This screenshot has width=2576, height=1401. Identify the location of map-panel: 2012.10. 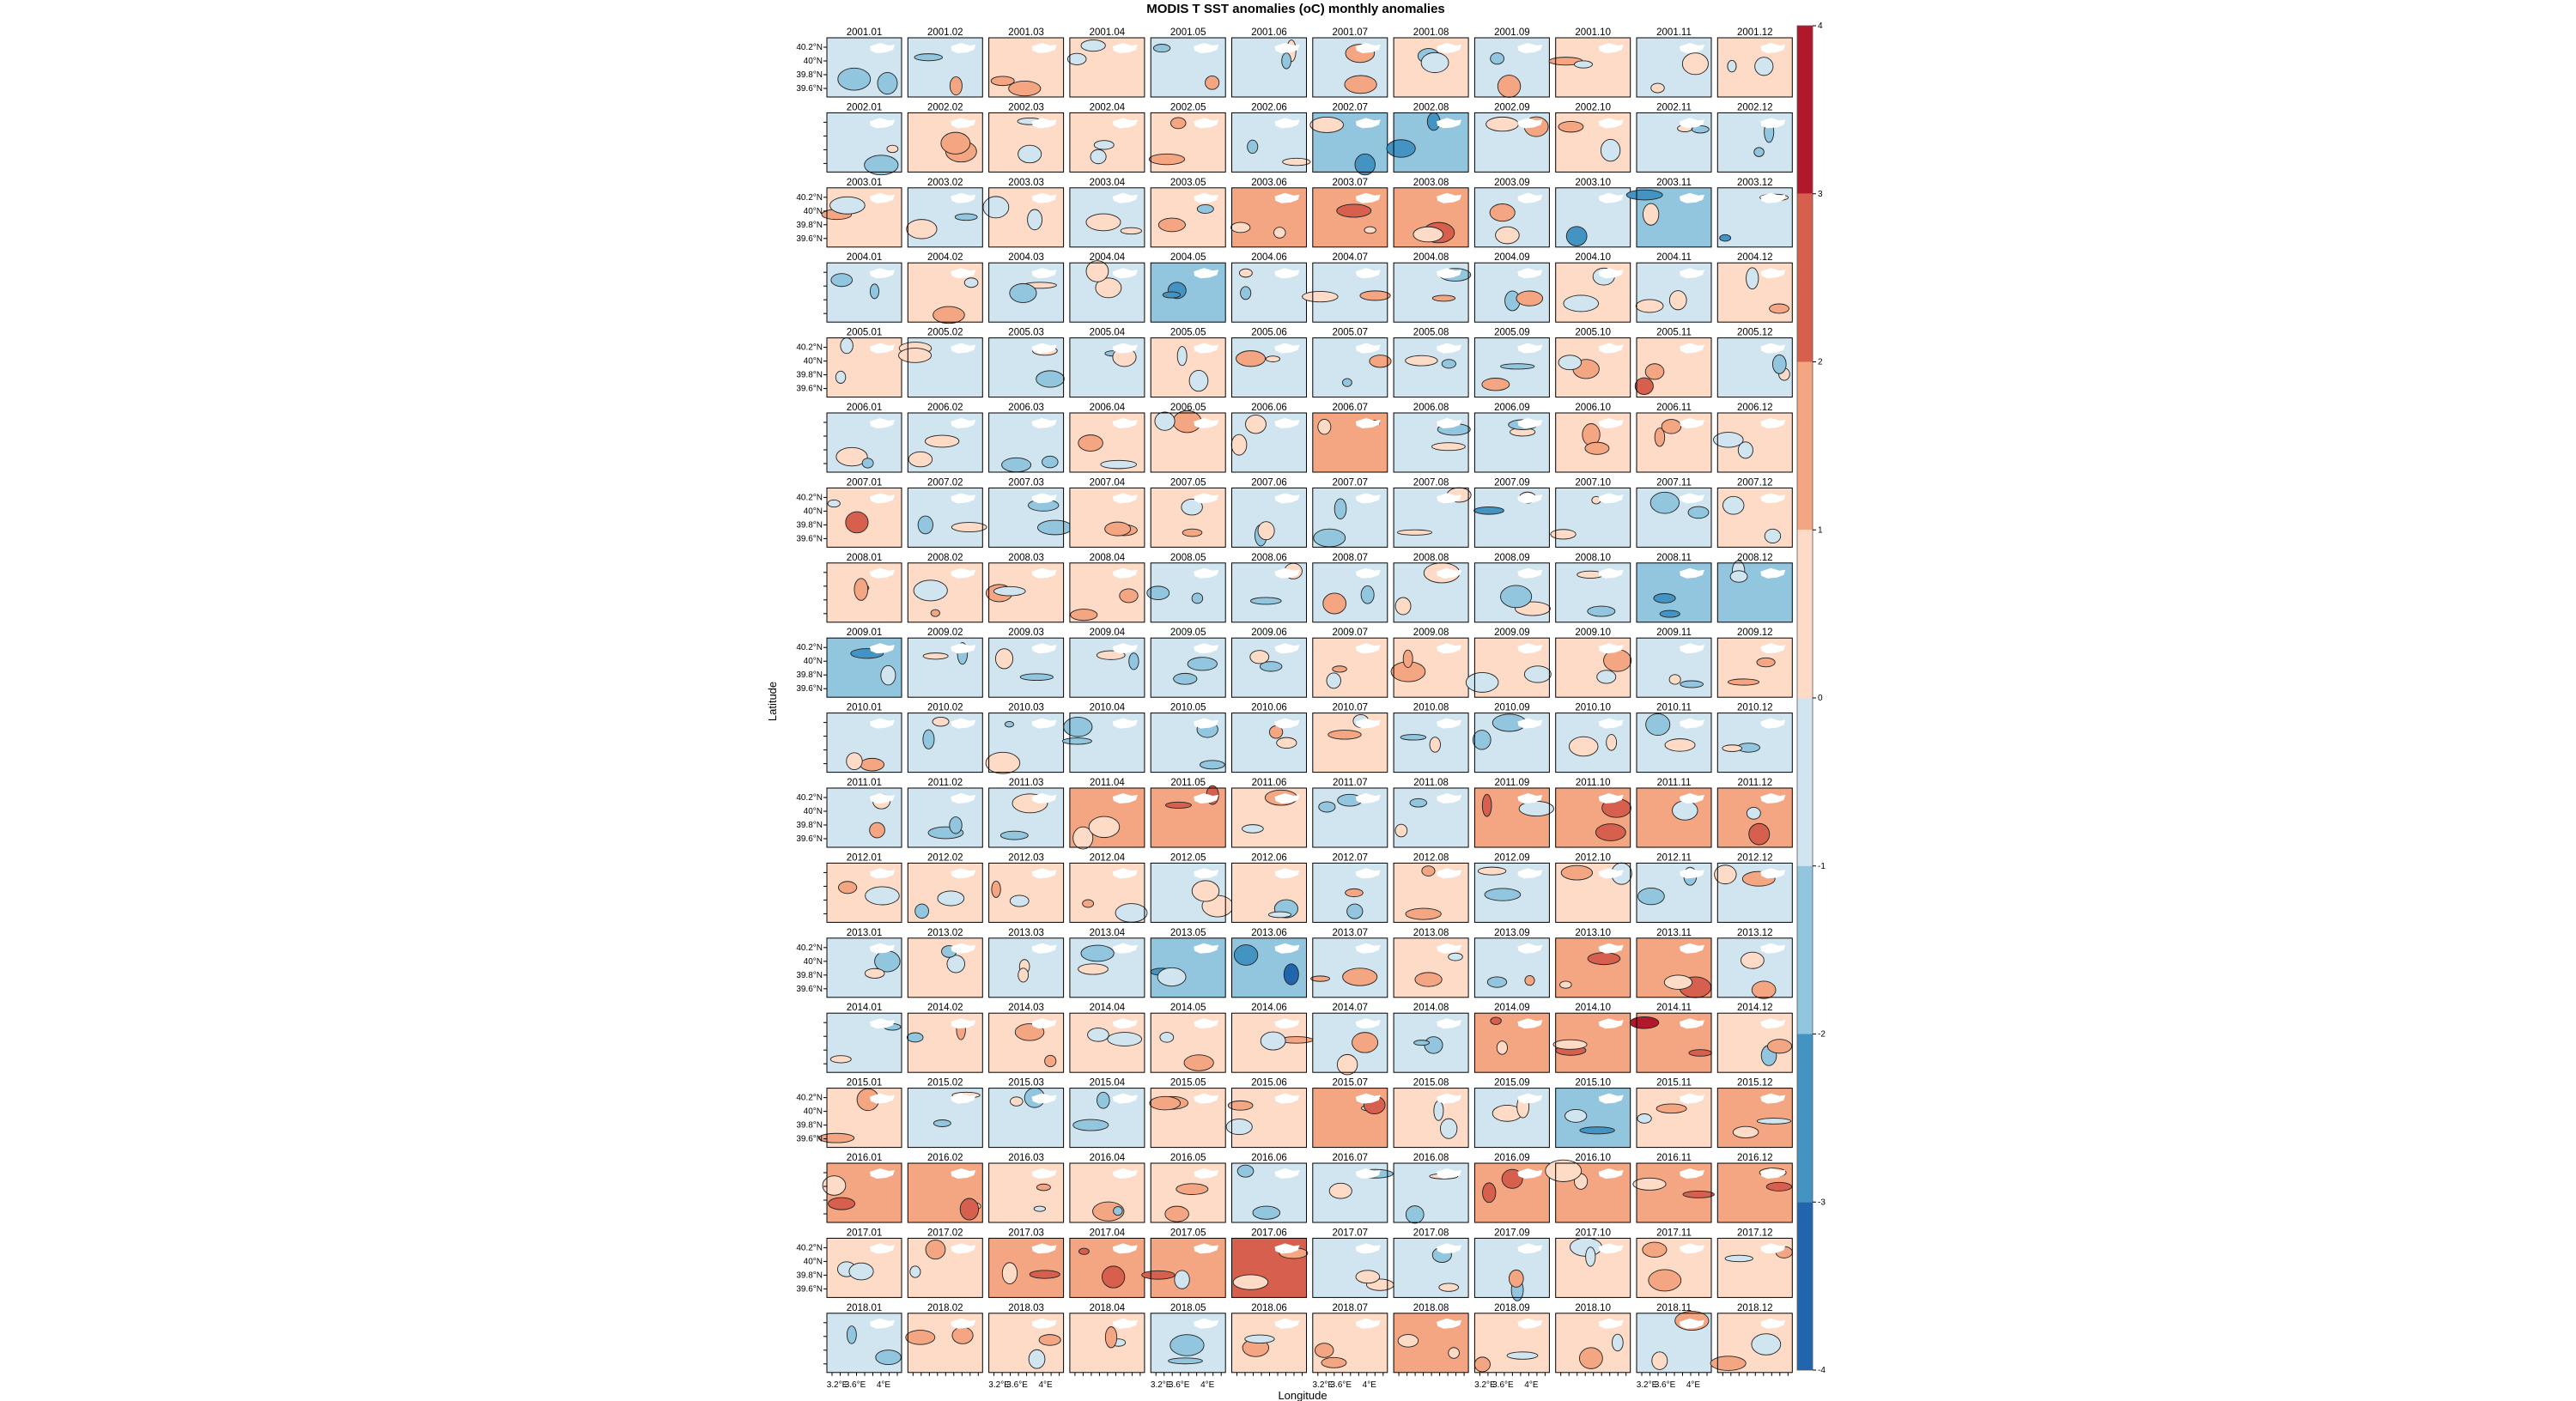
(1594, 887).